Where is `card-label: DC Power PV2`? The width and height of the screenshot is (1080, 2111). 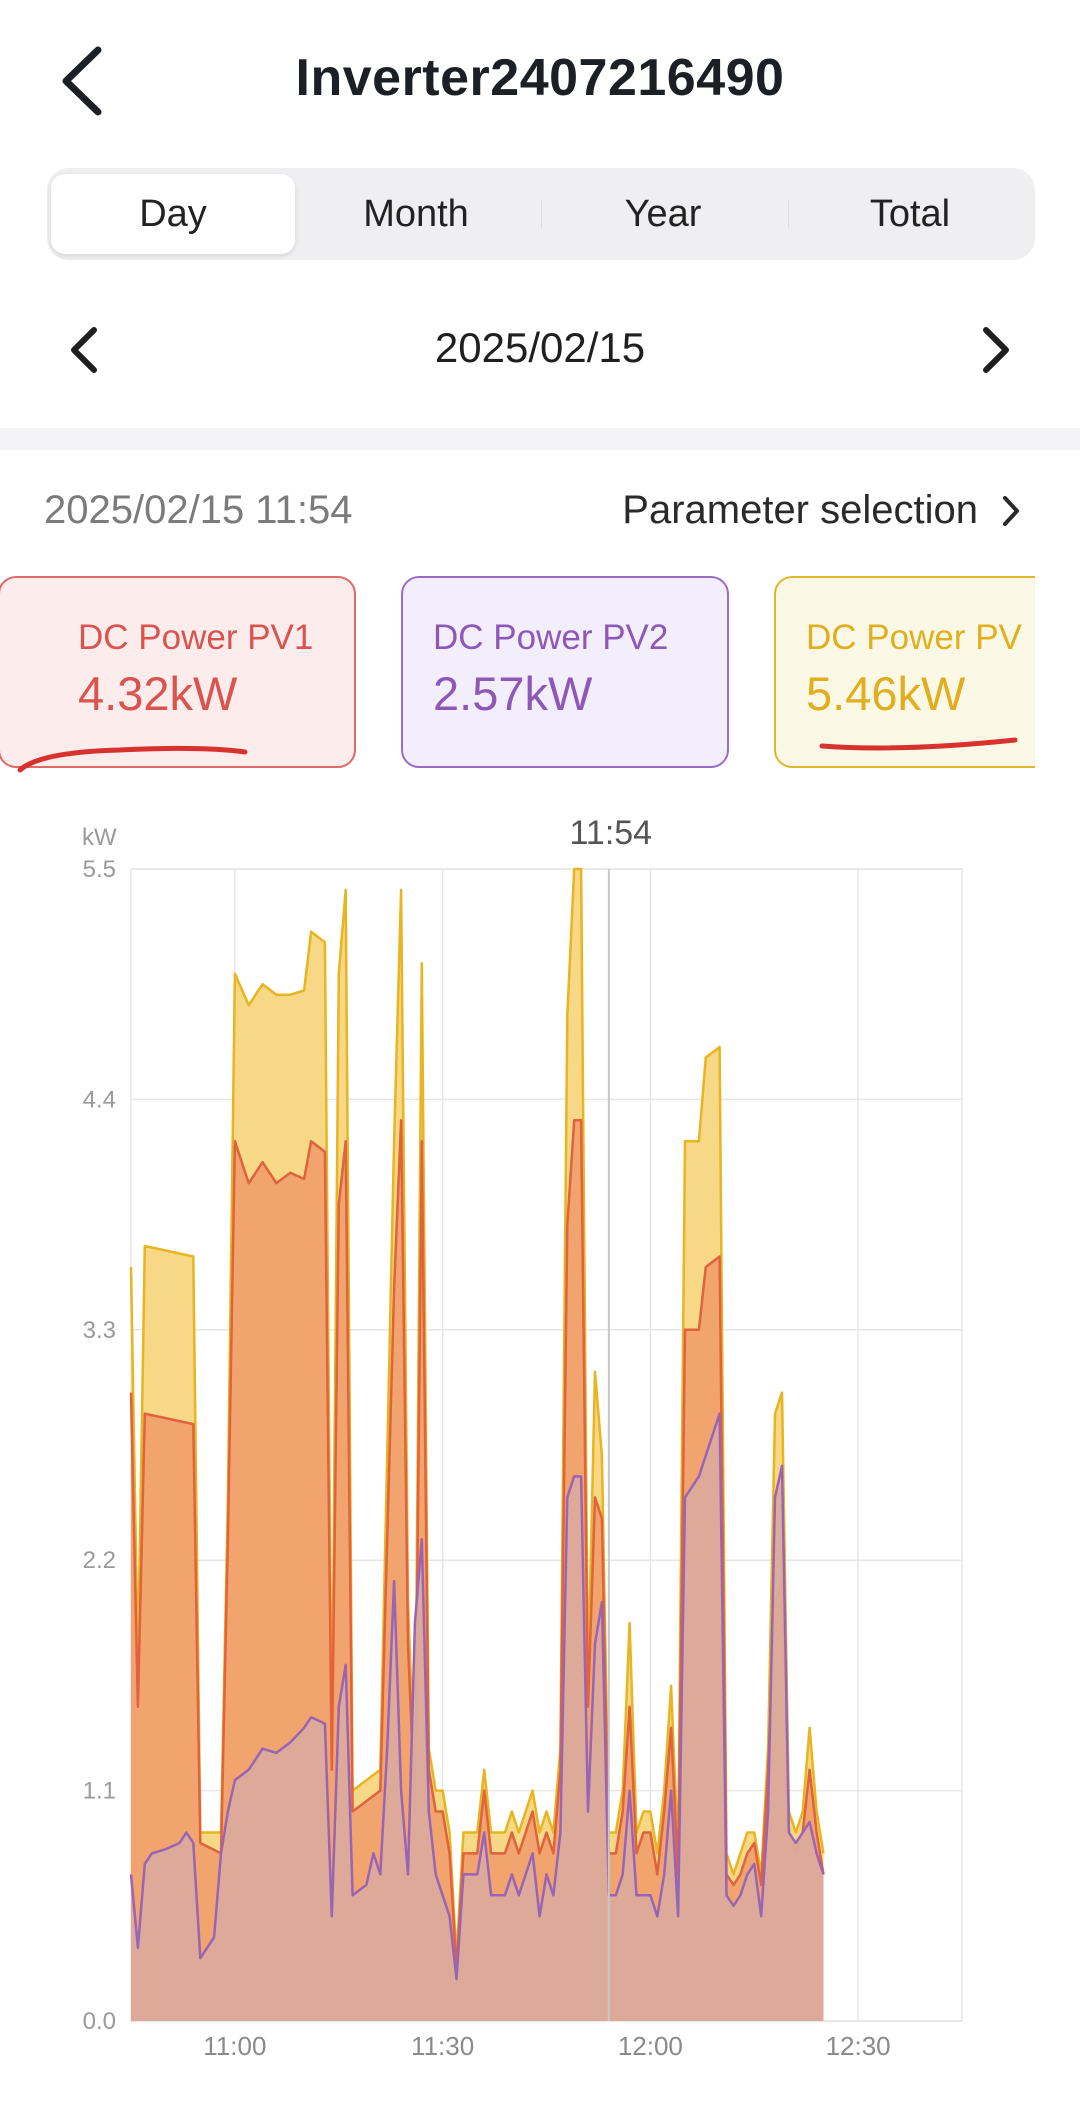 card-label: DC Power PV2 is located at coordinates (551, 637).